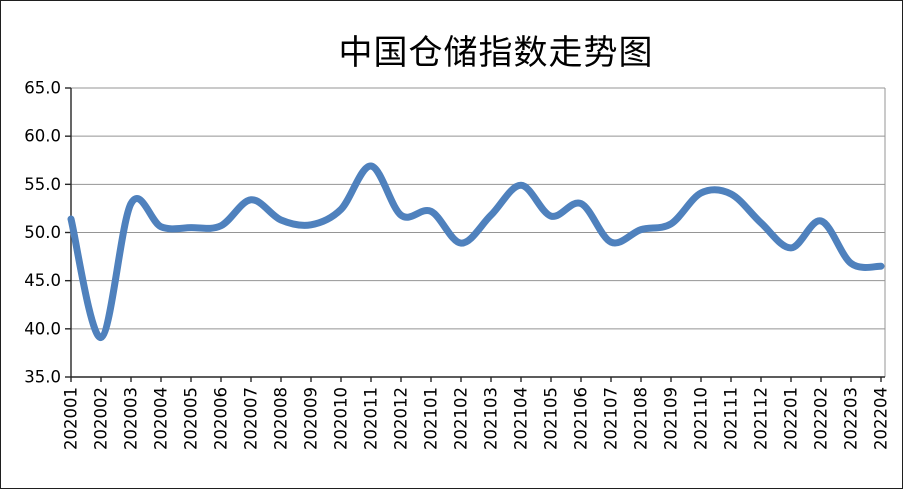 This screenshot has height=489, width=903. I want to click on x-axis-label: 202009, so click(311, 418).